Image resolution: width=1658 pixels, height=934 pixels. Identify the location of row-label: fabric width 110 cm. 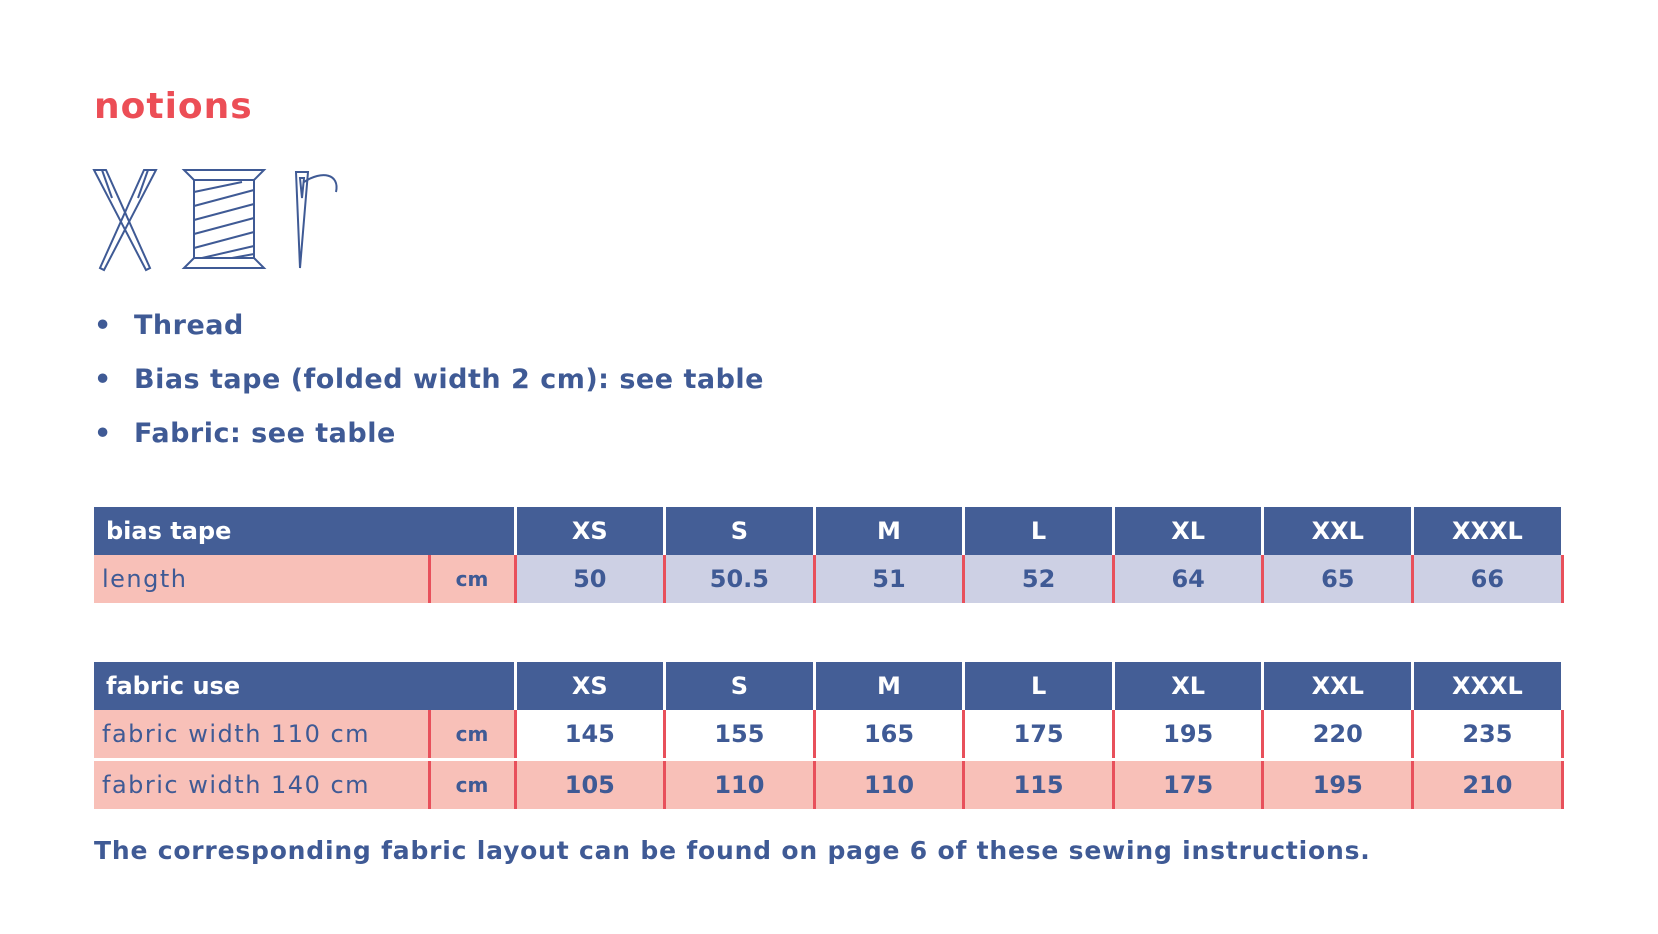
(262, 735).